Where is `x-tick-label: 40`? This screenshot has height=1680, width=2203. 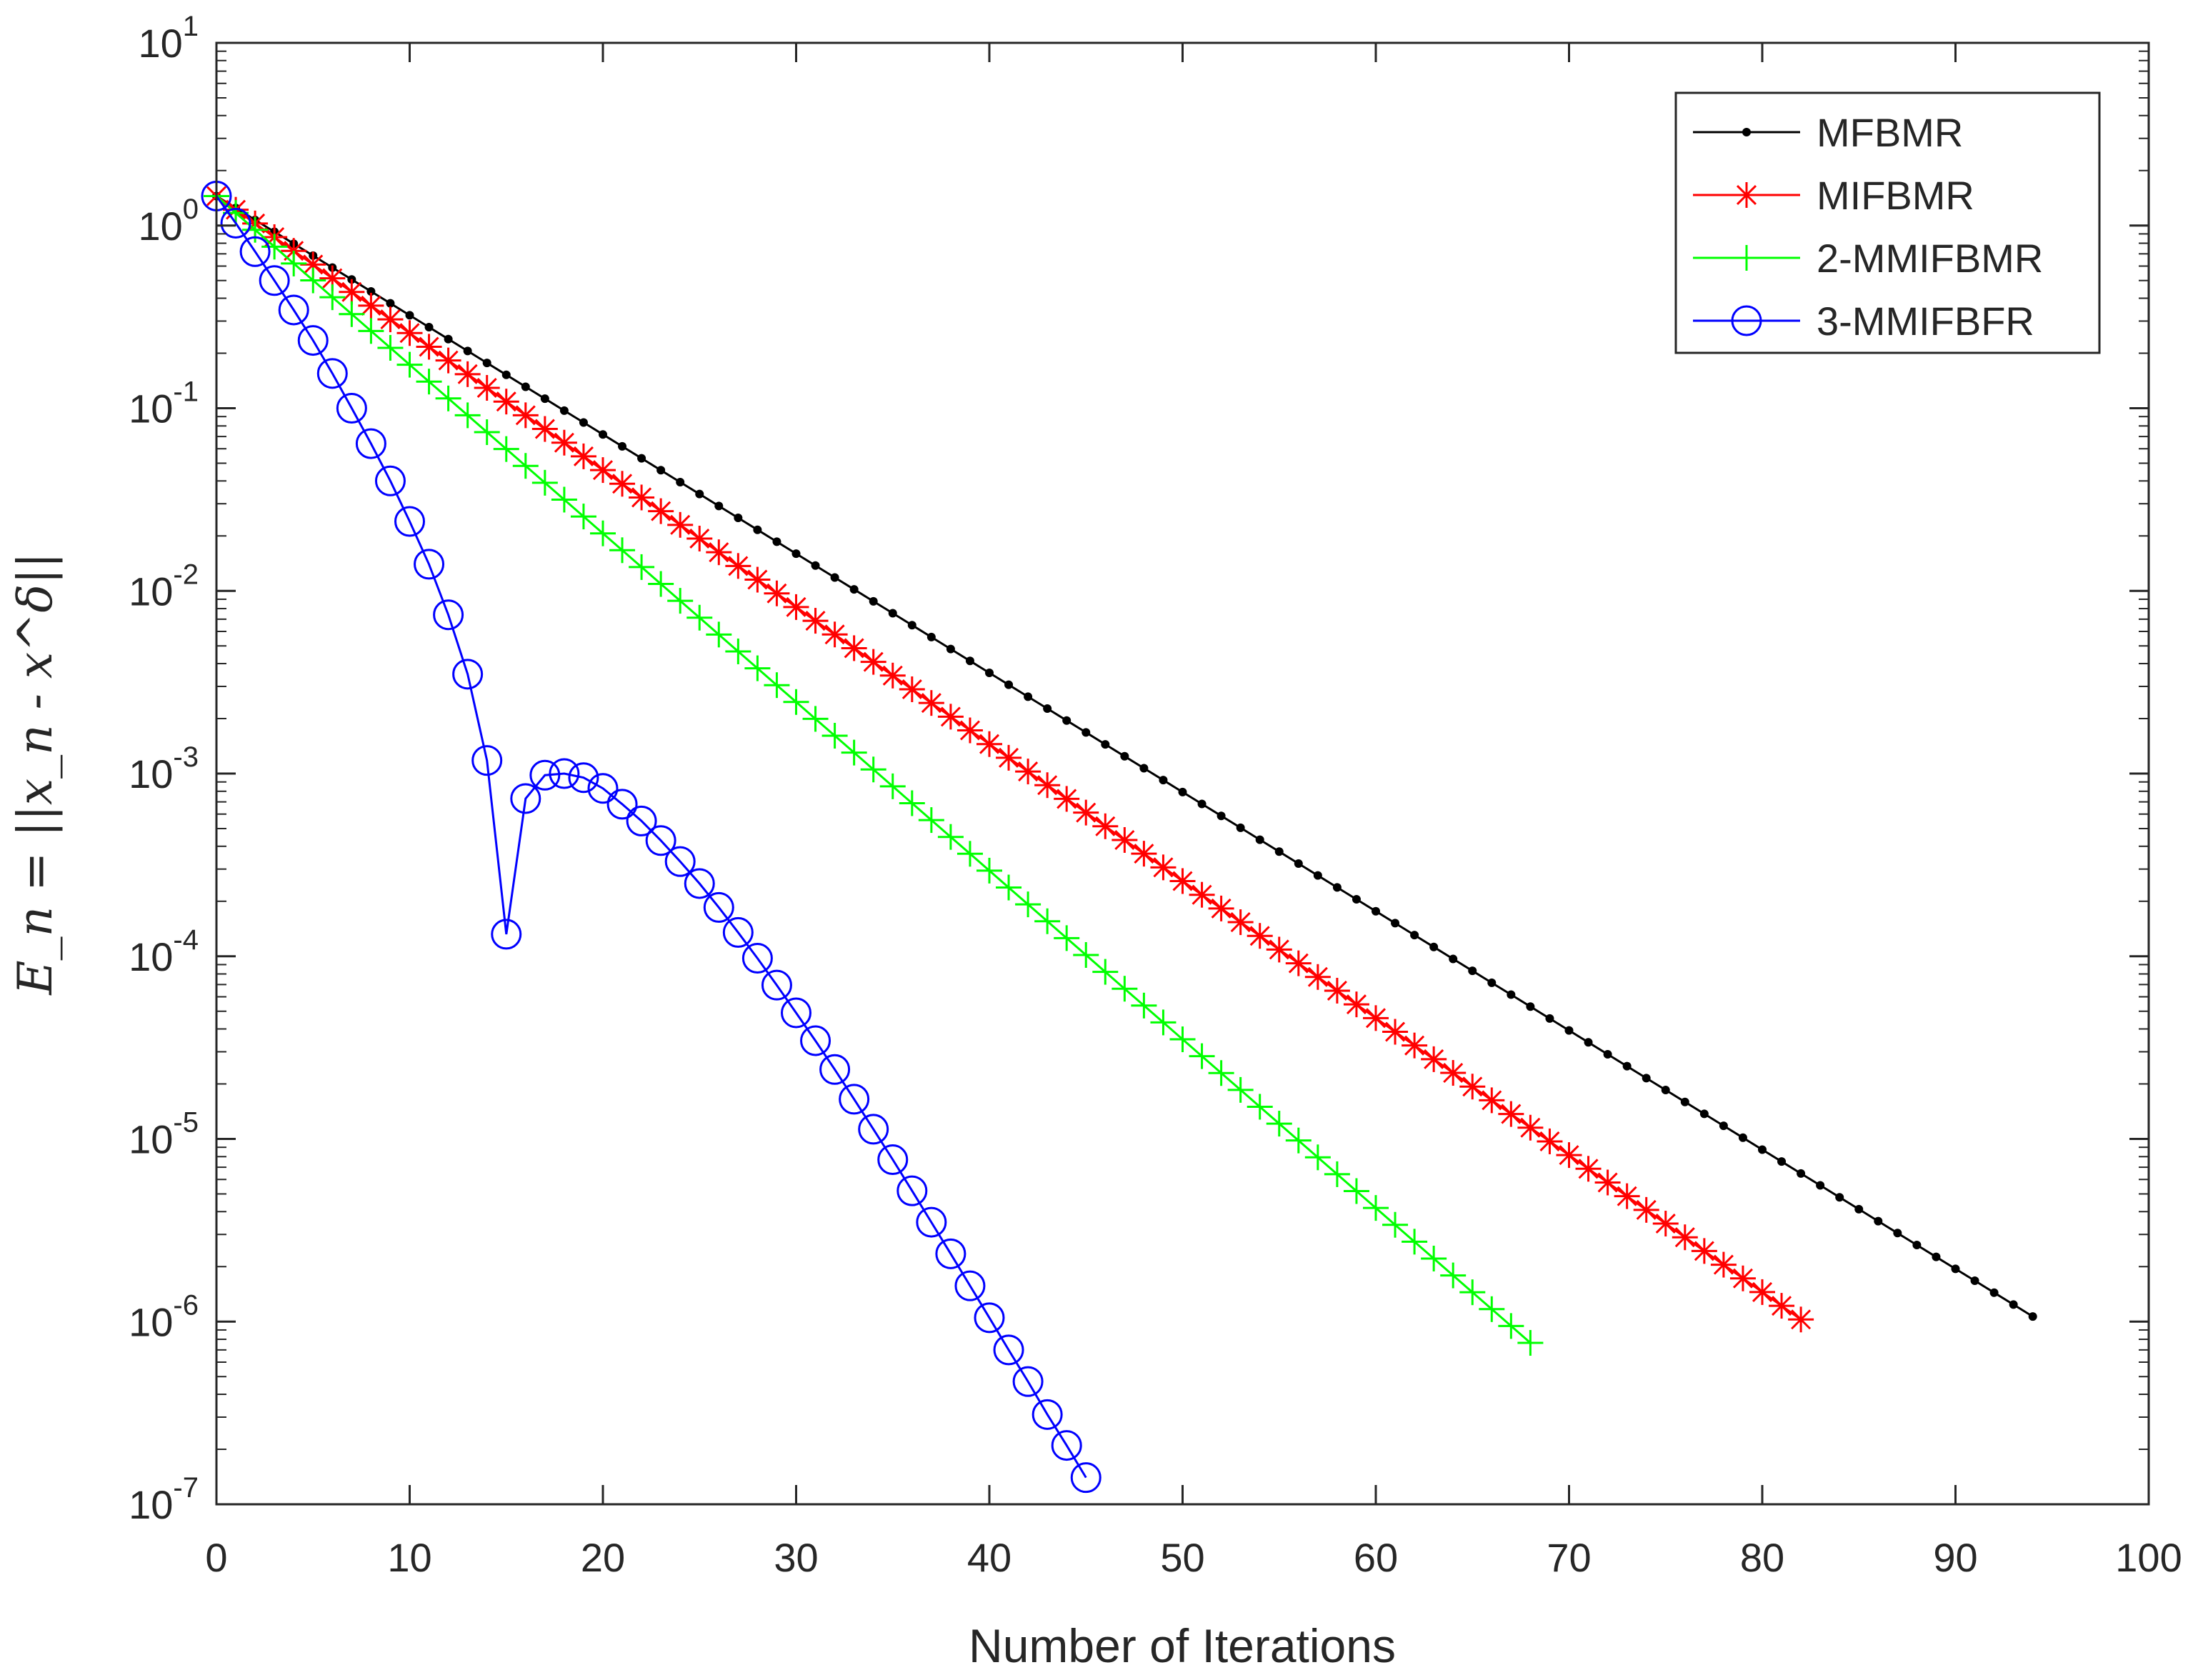 x-tick-label: 40 is located at coordinates (989, 1557).